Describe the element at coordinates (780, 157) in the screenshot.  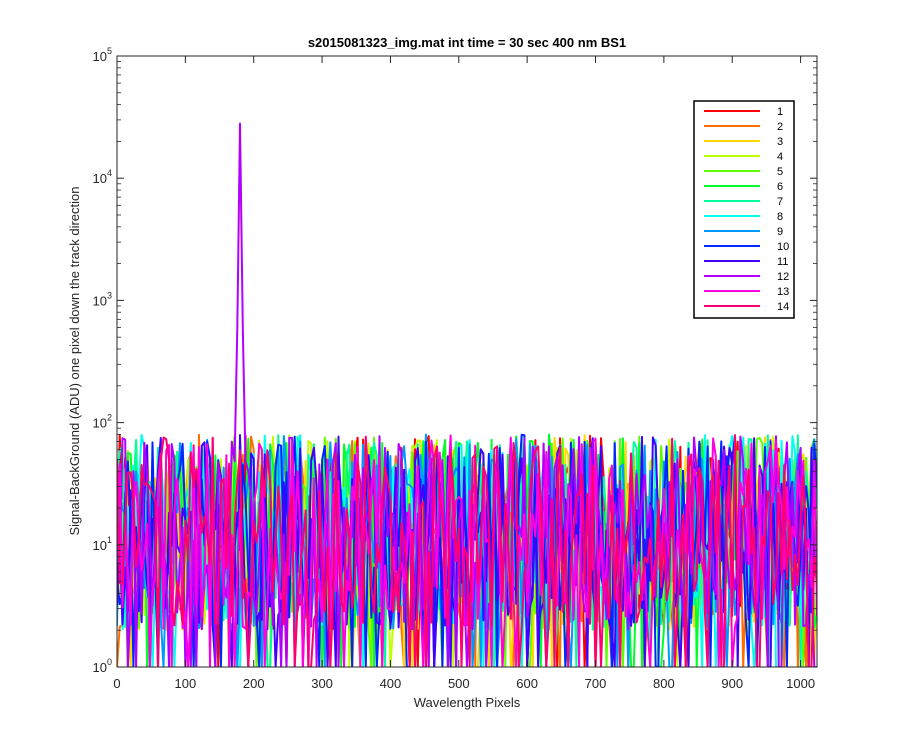
I see `legend-label-4: 4` at that location.